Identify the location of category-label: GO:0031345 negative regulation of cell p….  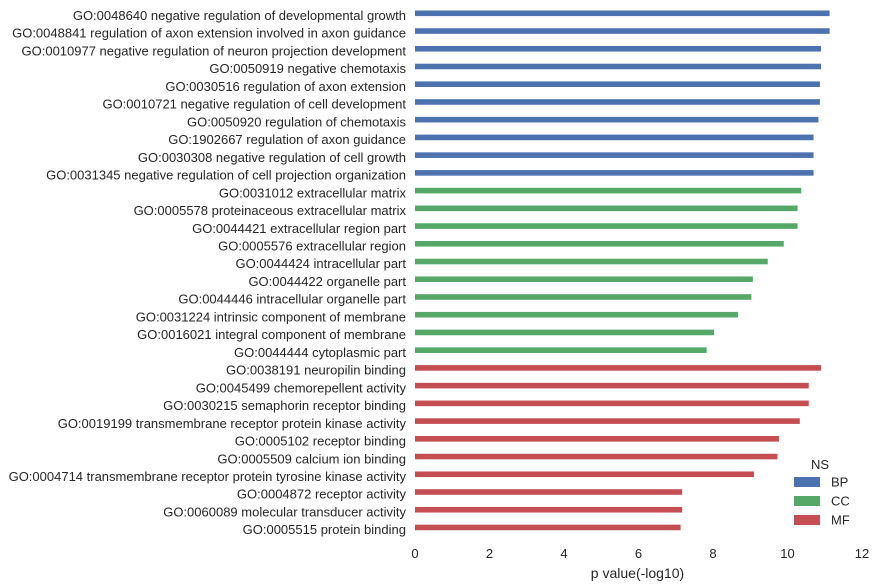
(226, 175).